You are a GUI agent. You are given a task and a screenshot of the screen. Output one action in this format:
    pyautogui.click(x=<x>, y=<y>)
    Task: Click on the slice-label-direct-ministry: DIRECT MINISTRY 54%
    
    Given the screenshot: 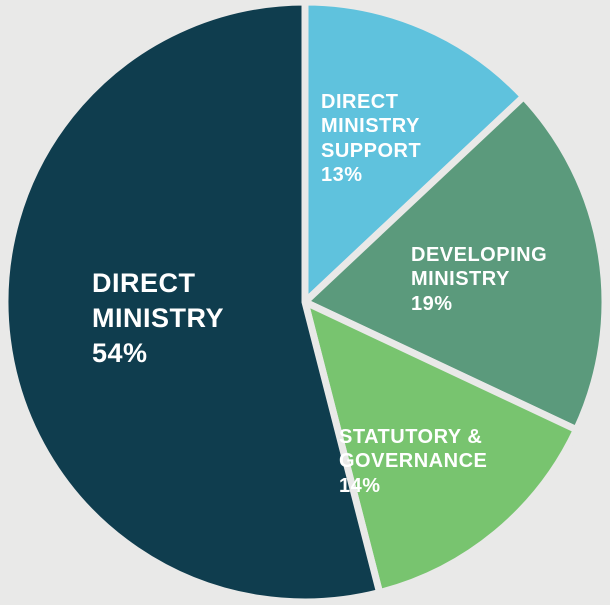 What is the action you would take?
    pyautogui.click(x=158, y=318)
    